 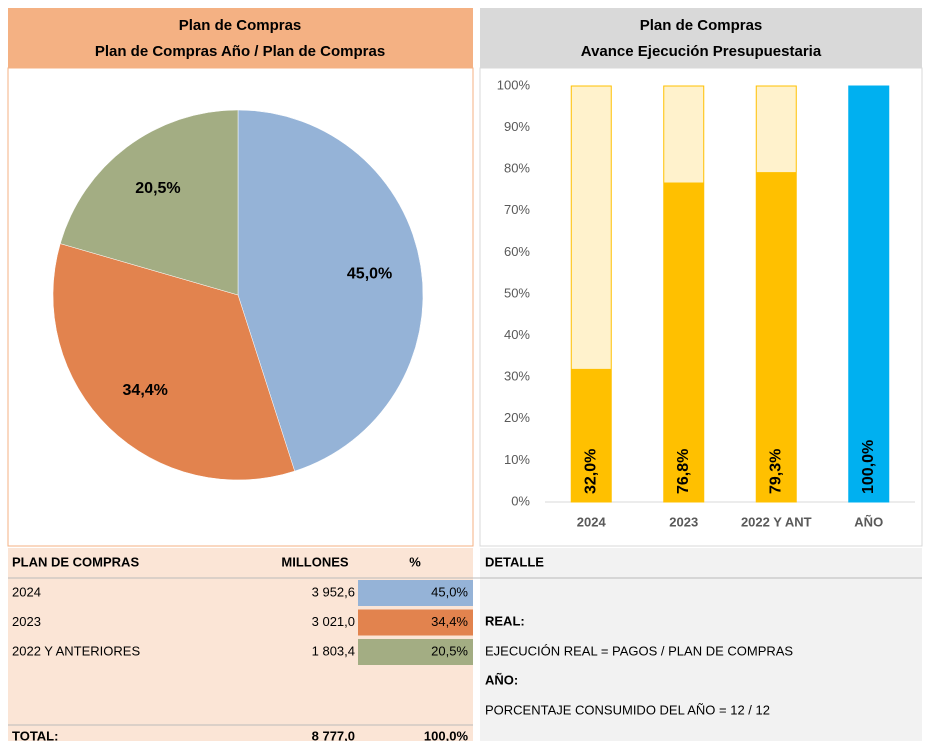 What do you see at coordinates (26, 591) in the screenshot?
I see `row-label: 2024` at bounding box center [26, 591].